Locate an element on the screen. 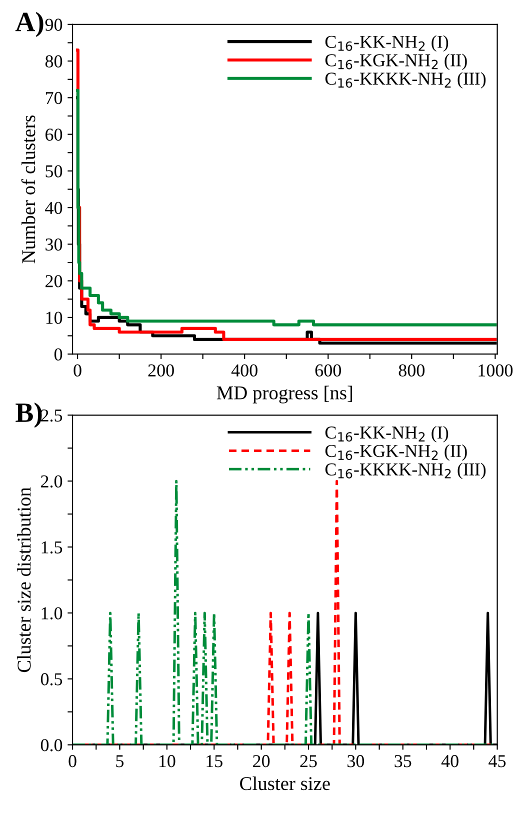 The image size is (518, 814). chart-title: B) is located at coordinates (29, 415).